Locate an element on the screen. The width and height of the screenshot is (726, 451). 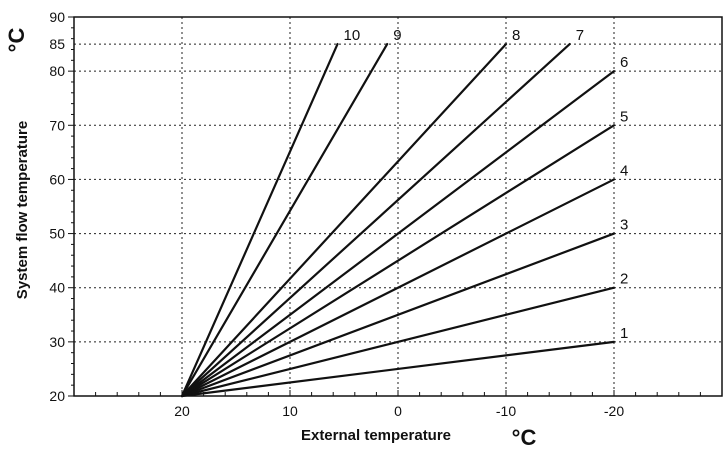
curve-label-6: 6 is located at coordinates (624, 62).